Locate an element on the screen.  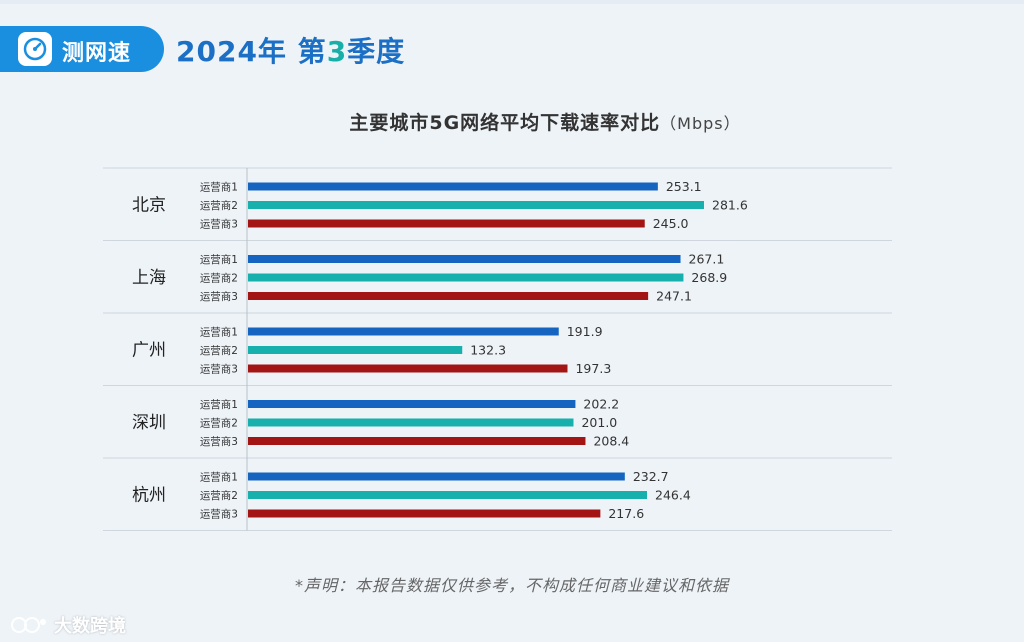
chart-unit: （Mbps） is located at coordinates (700, 123).